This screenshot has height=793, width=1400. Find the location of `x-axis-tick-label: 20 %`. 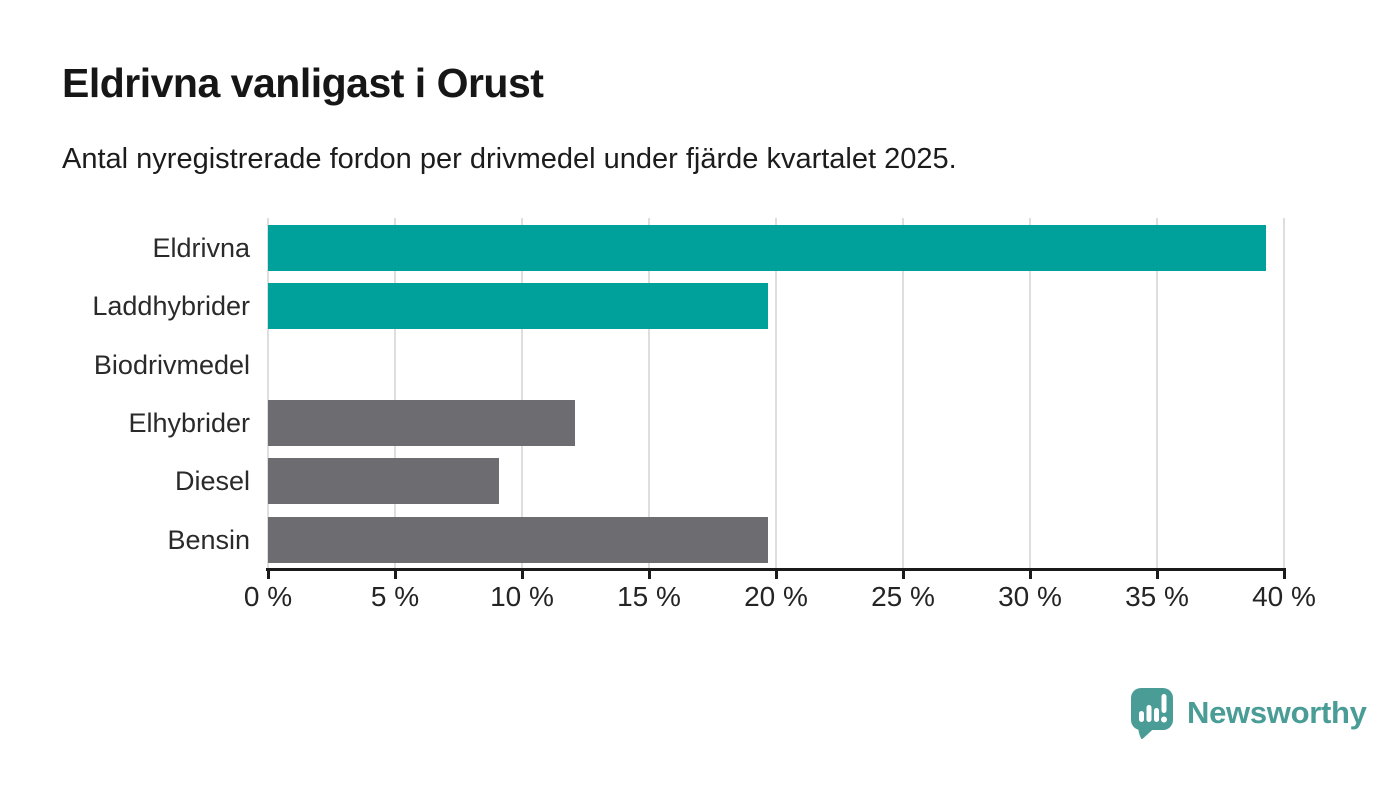

x-axis-tick-label: 20 % is located at coordinates (776, 596).